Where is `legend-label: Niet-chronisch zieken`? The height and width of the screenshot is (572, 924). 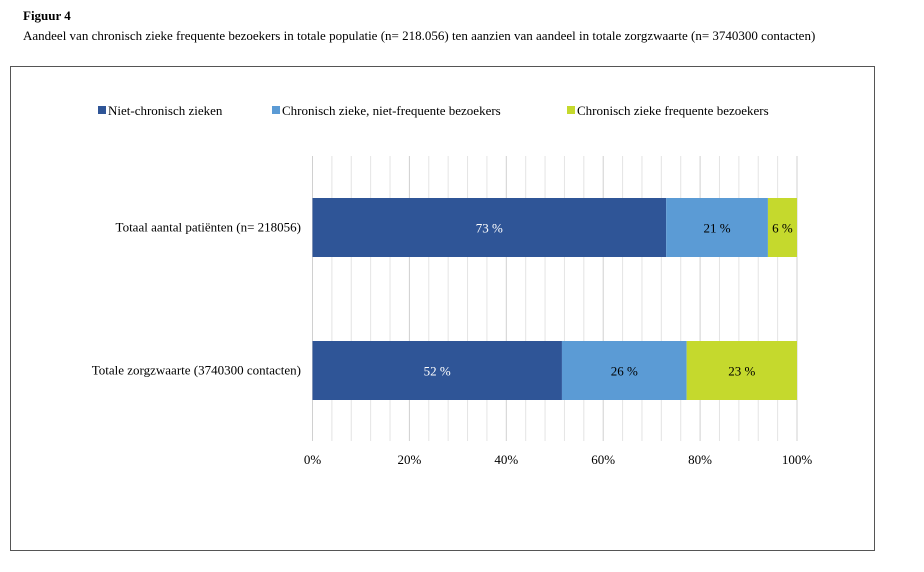
legend-label: Niet-chronisch zieken is located at coordinates (165, 110).